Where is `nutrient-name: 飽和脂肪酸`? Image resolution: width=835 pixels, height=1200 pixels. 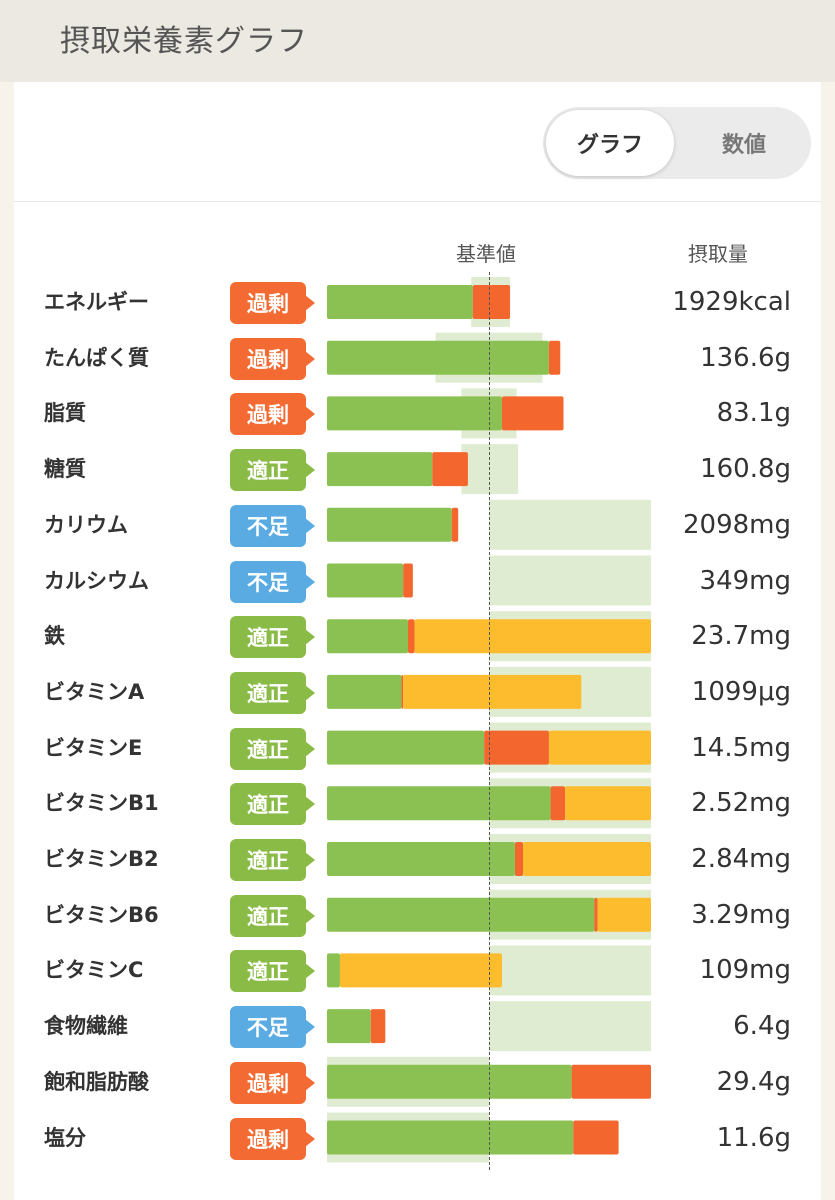
nutrient-name: 飽和脂肪酸 is located at coordinates (96, 1081).